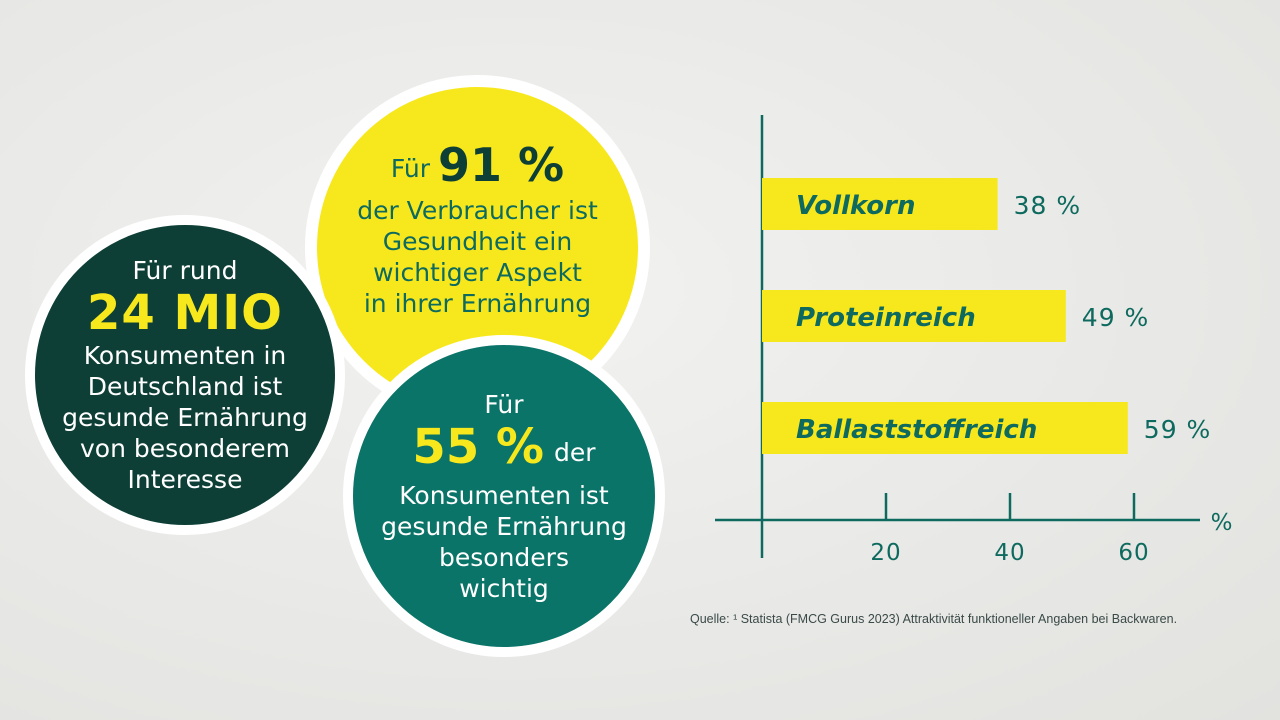 This screenshot has width=1280, height=720. Describe the element at coordinates (185, 386) in the screenshot. I see `stat-line: Deutschland ist` at that location.